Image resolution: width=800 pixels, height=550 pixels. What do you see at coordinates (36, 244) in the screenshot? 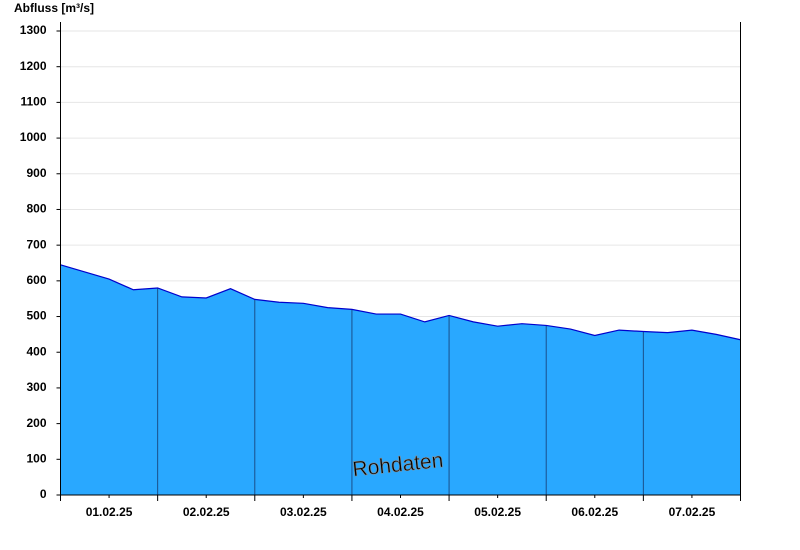
I see `y-tick-label: 700` at bounding box center [36, 244].